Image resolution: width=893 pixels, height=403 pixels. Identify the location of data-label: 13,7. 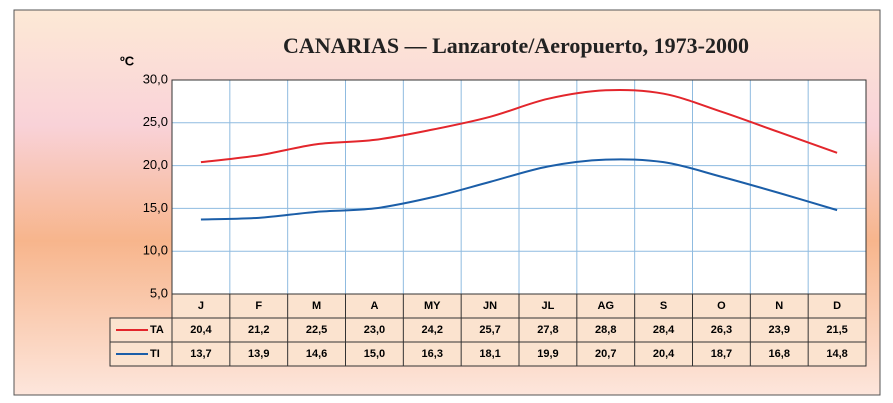
(200, 354).